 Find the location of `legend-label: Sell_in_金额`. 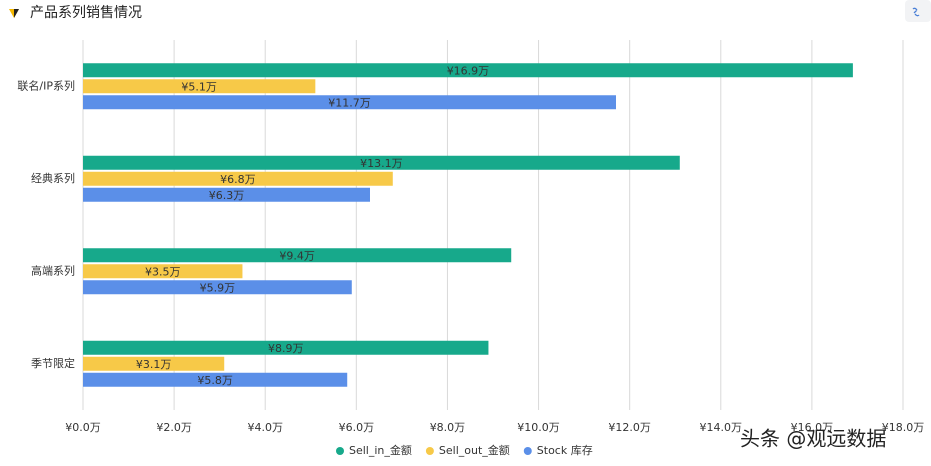

legend-label: Sell_in_金额 is located at coordinates (380, 450).